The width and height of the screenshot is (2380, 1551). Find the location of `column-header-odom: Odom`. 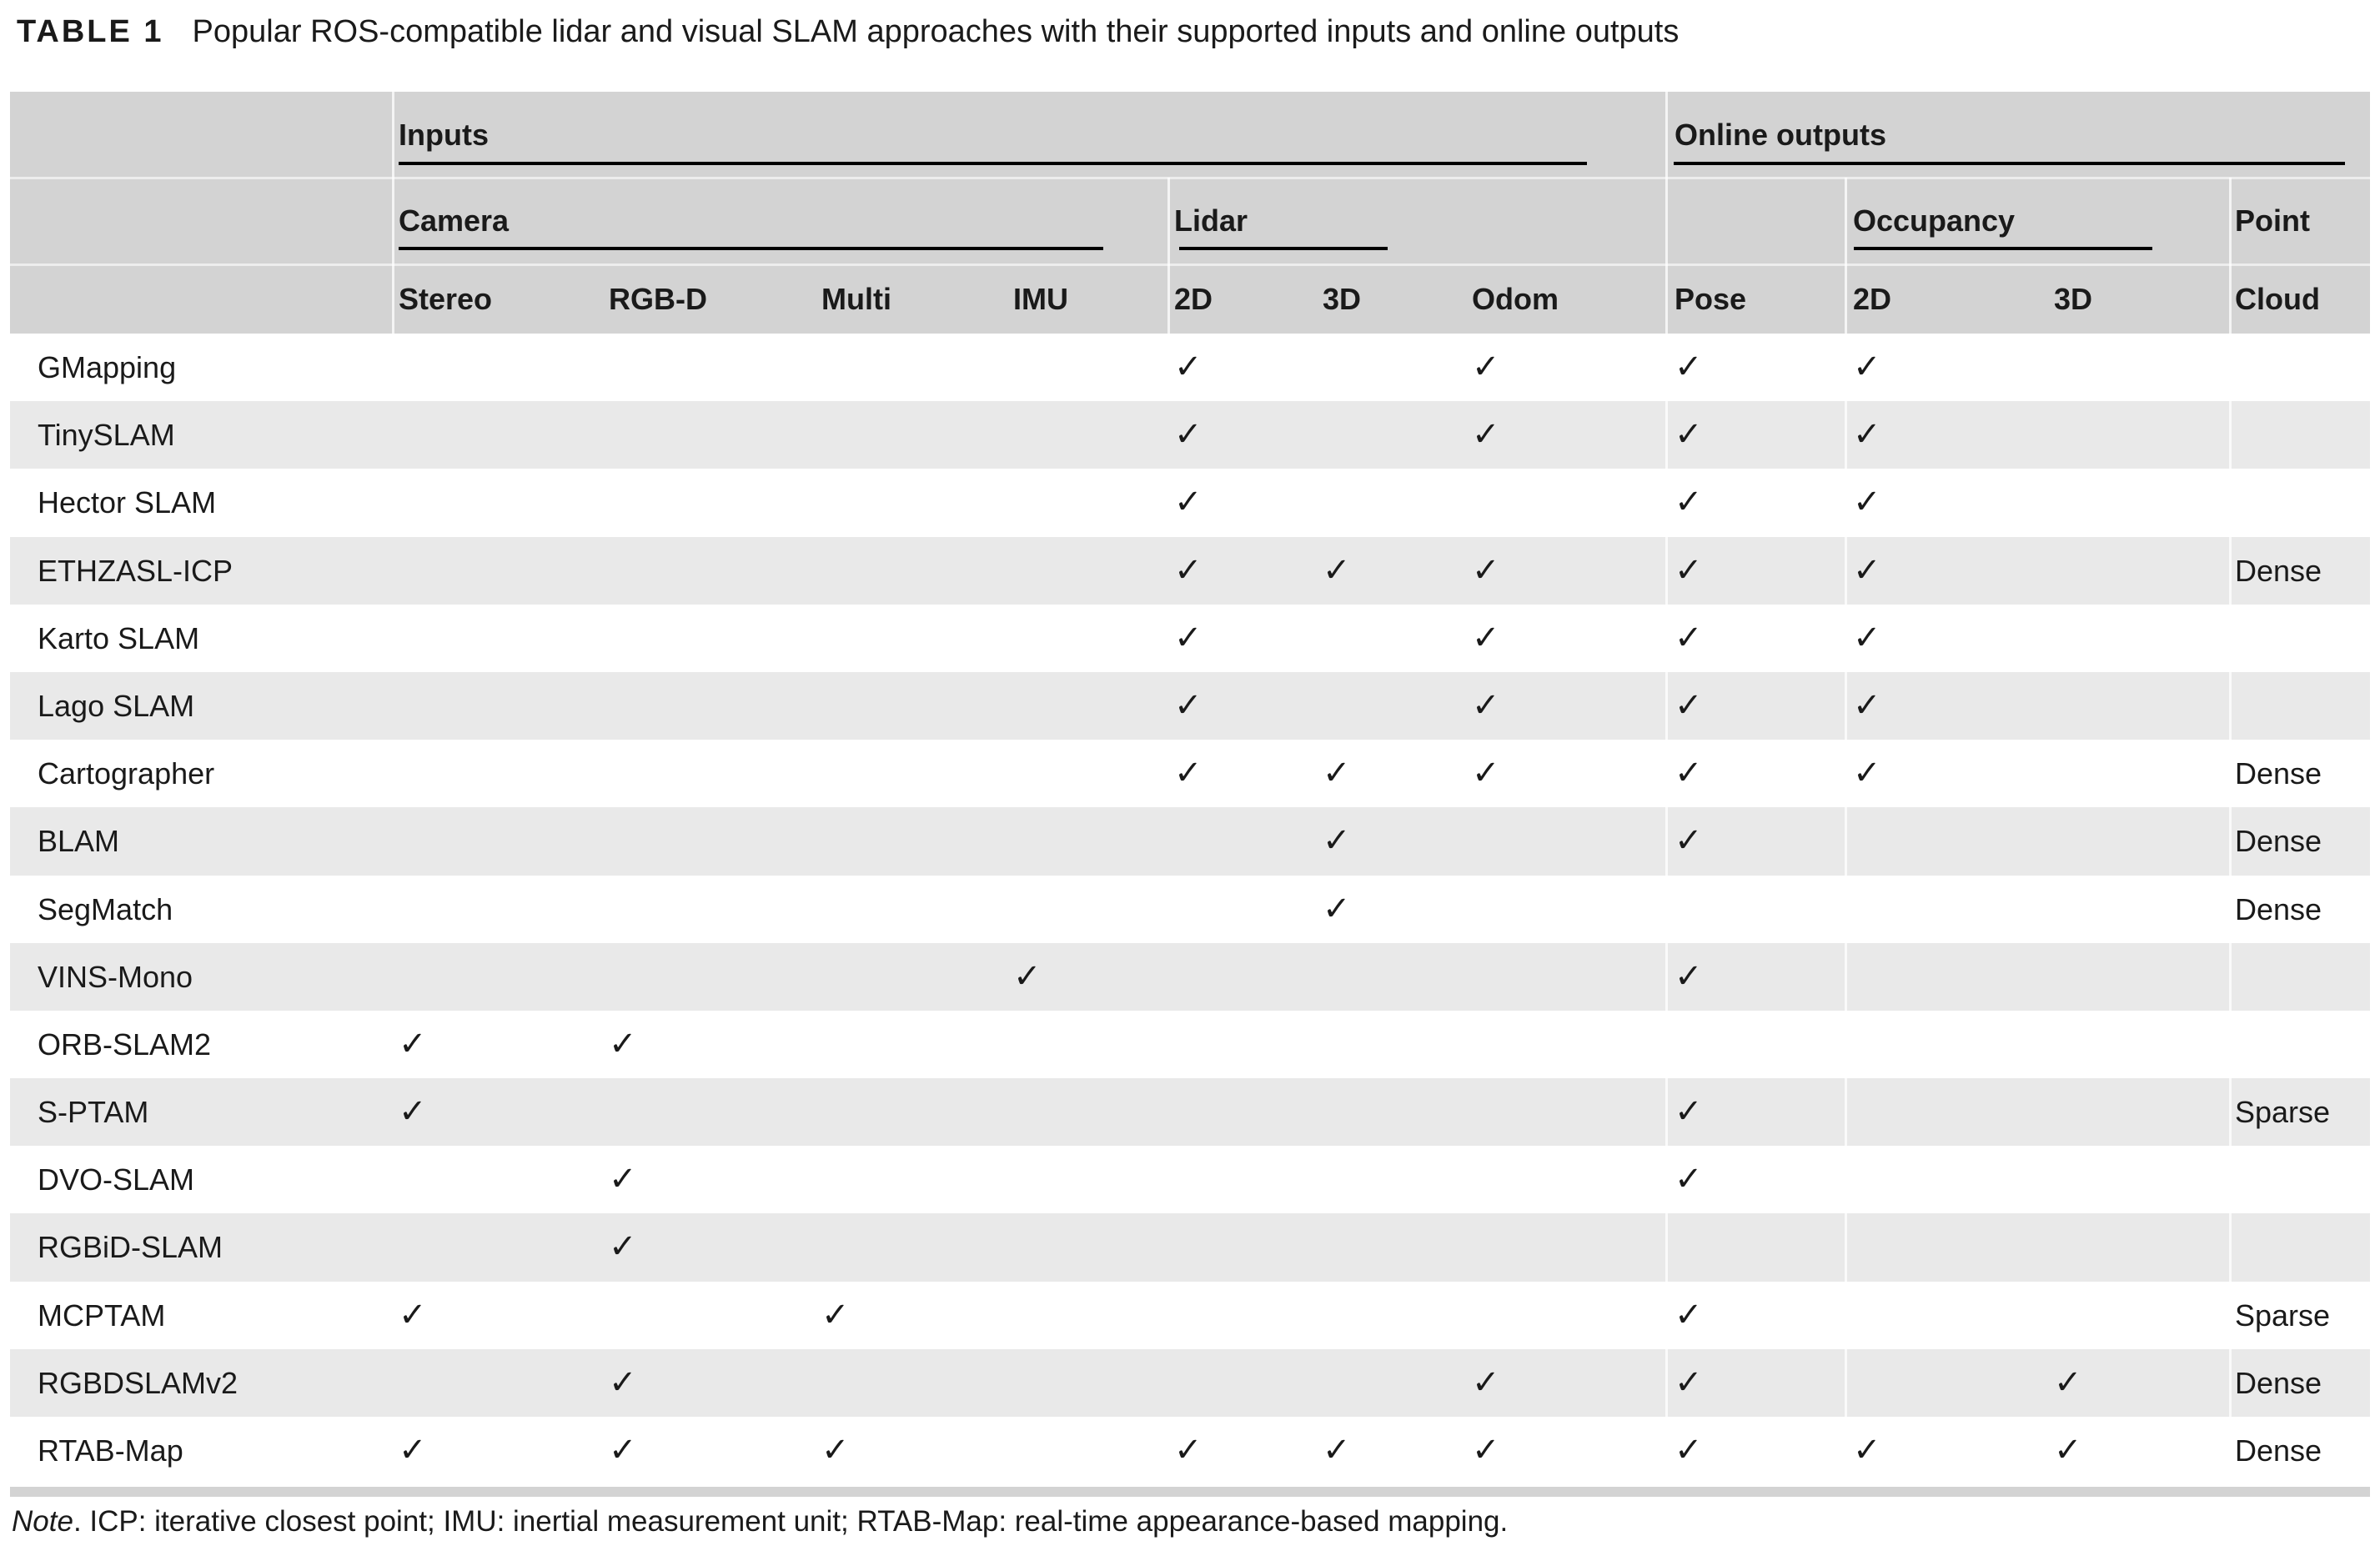

column-header-odom: Odom is located at coordinates (1515, 299).